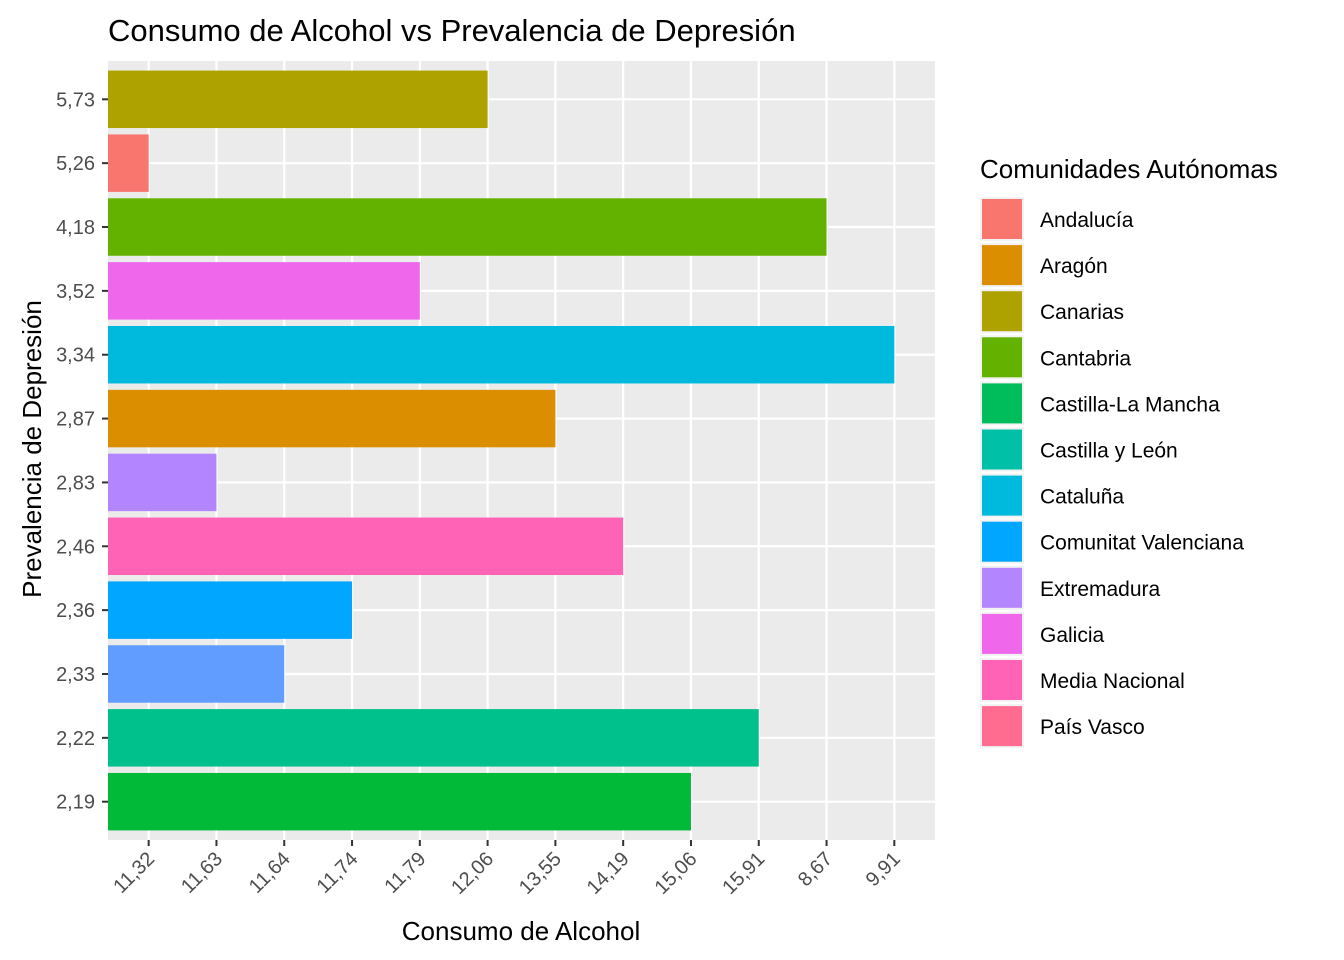  Describe the element at coordinates (608, 873) in the screenshot. I see `x-tick-label: 14,19` at that location.